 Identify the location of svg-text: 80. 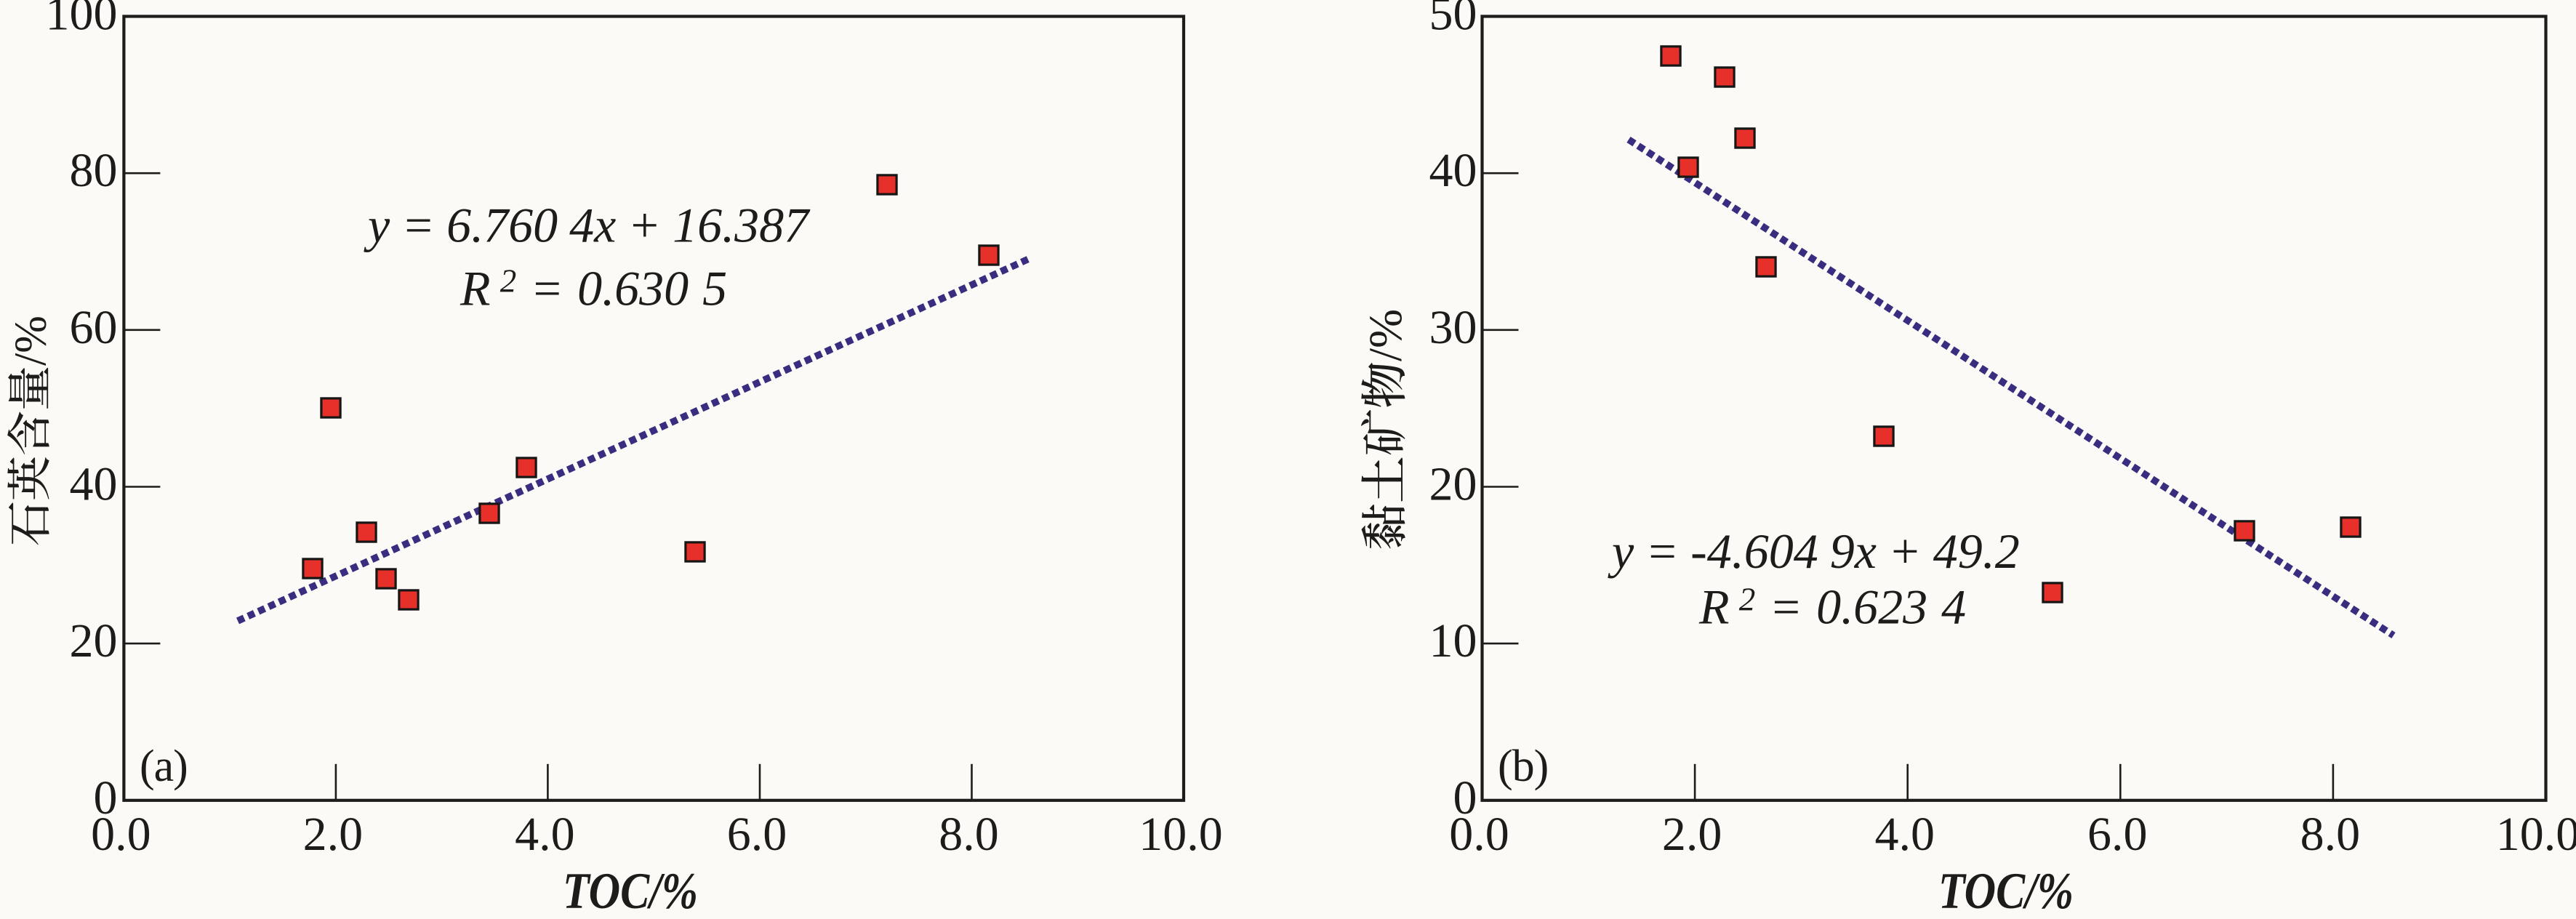
(94, 170).